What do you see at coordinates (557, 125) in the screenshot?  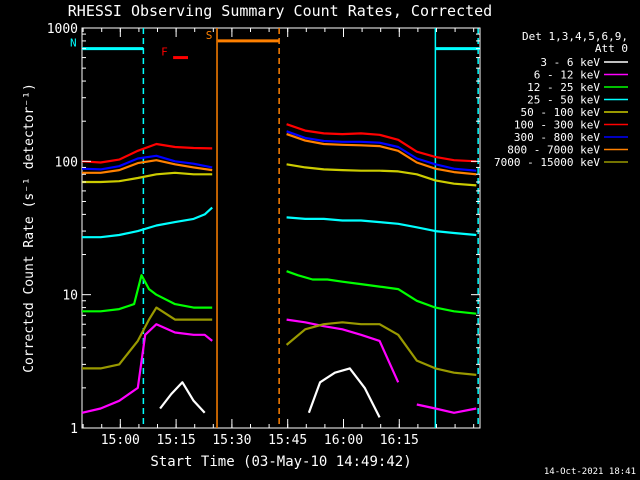 I see `legend-label: 100 - 300 keV` at bounding box center [557, 125].